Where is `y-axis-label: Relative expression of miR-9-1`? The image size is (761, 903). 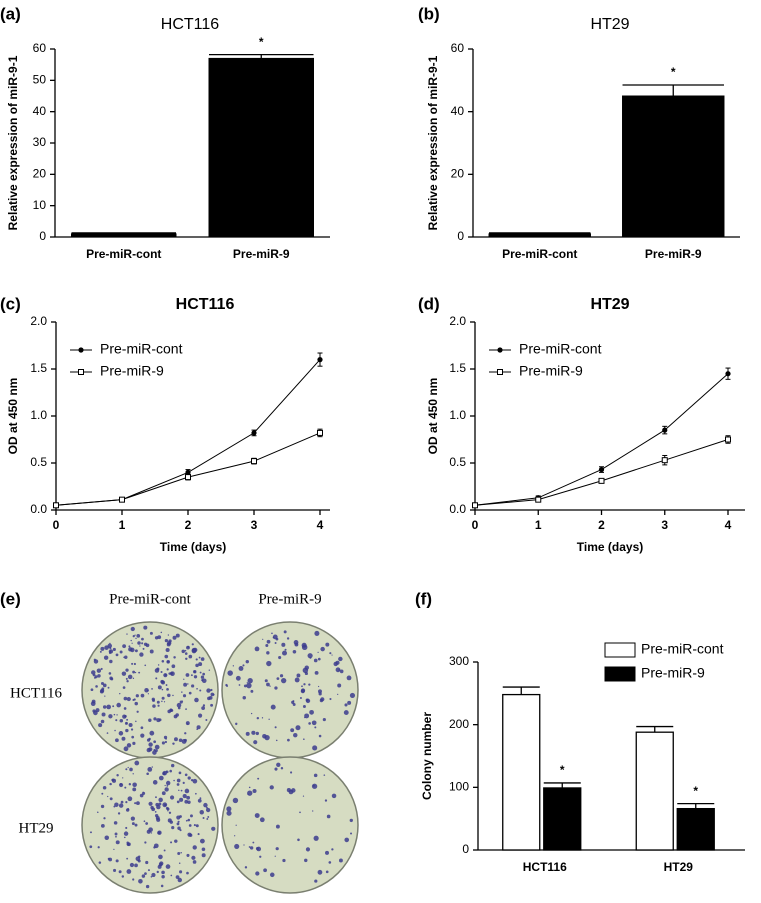
y-axis-label: Relative expression of miR-9-1 is located at coordinates (13, 142).